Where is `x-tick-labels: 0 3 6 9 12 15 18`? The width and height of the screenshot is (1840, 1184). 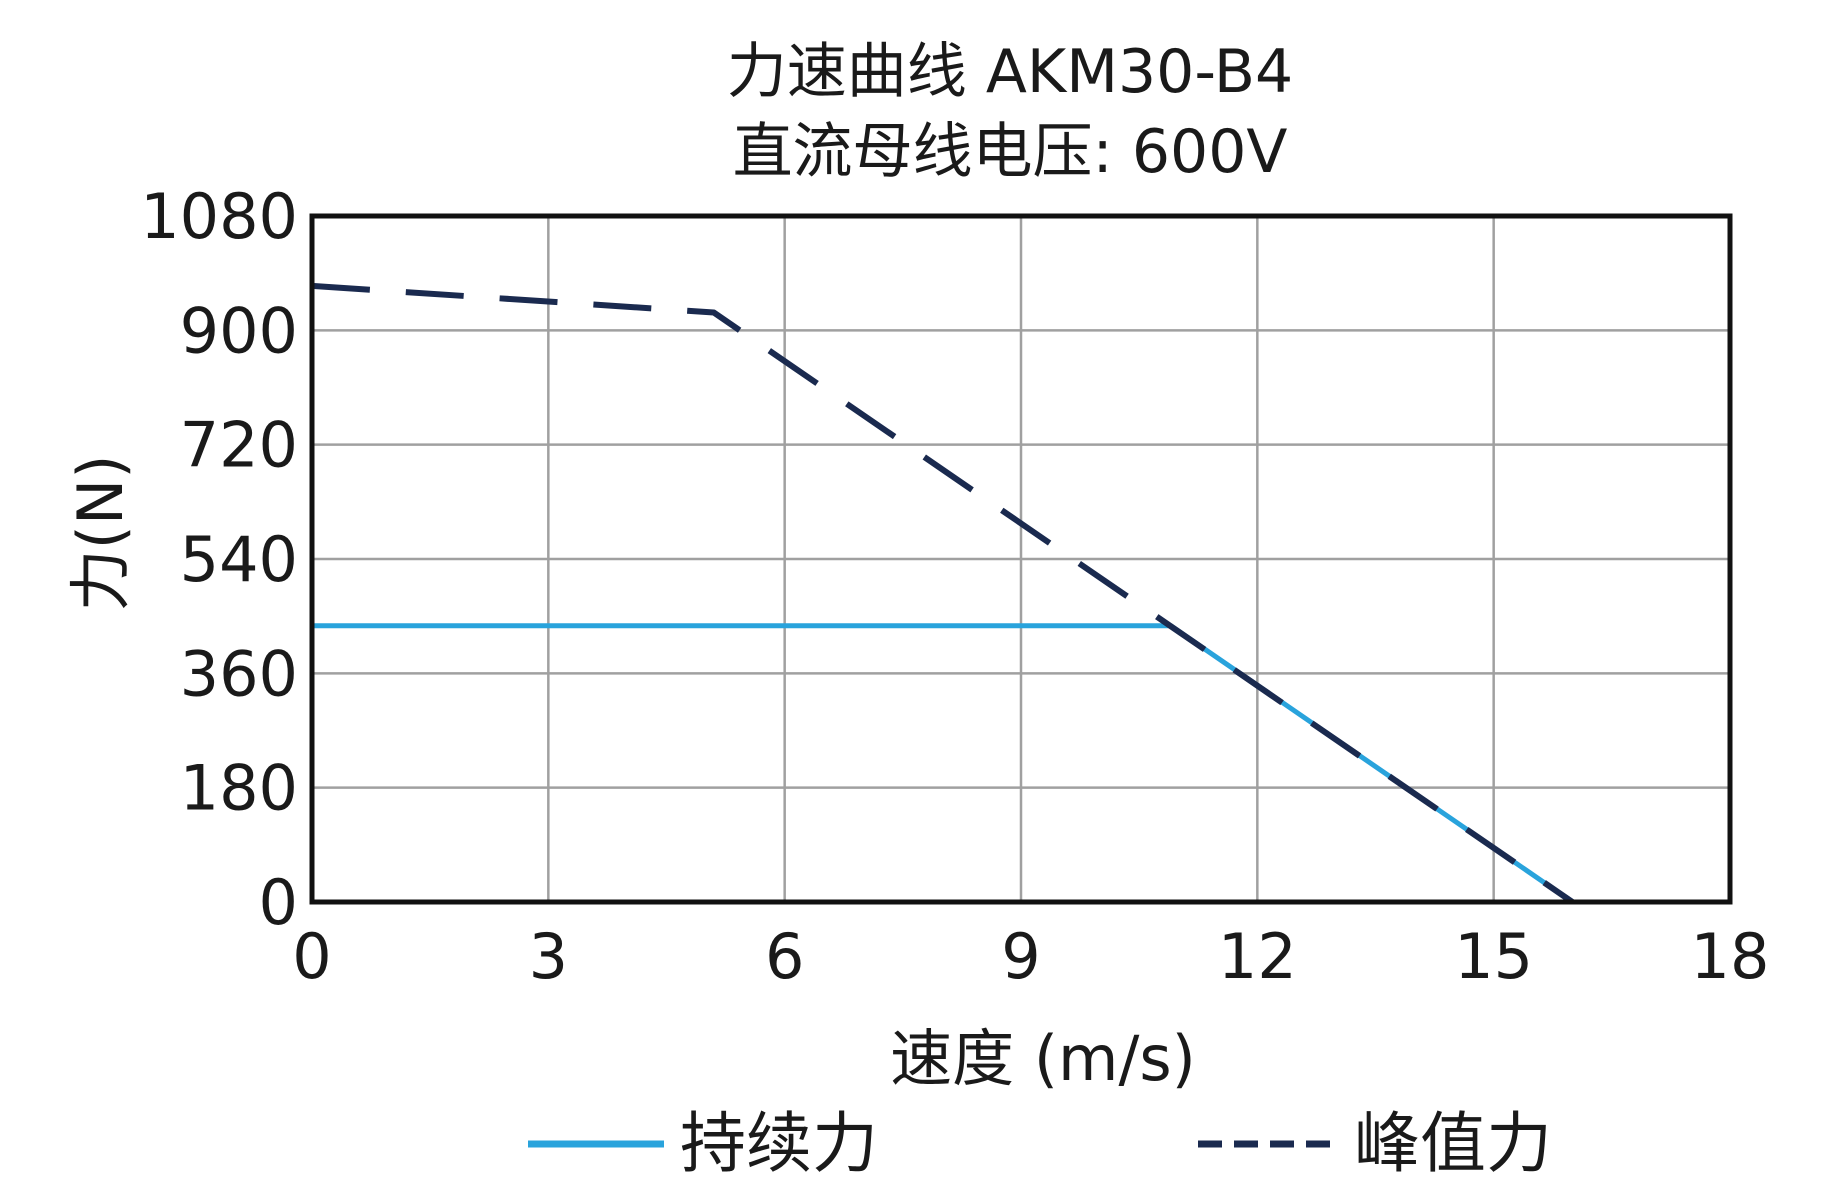 x-tick-labels: 0 3 6 9 12 15 18 is located at coordinates (1030, 956).